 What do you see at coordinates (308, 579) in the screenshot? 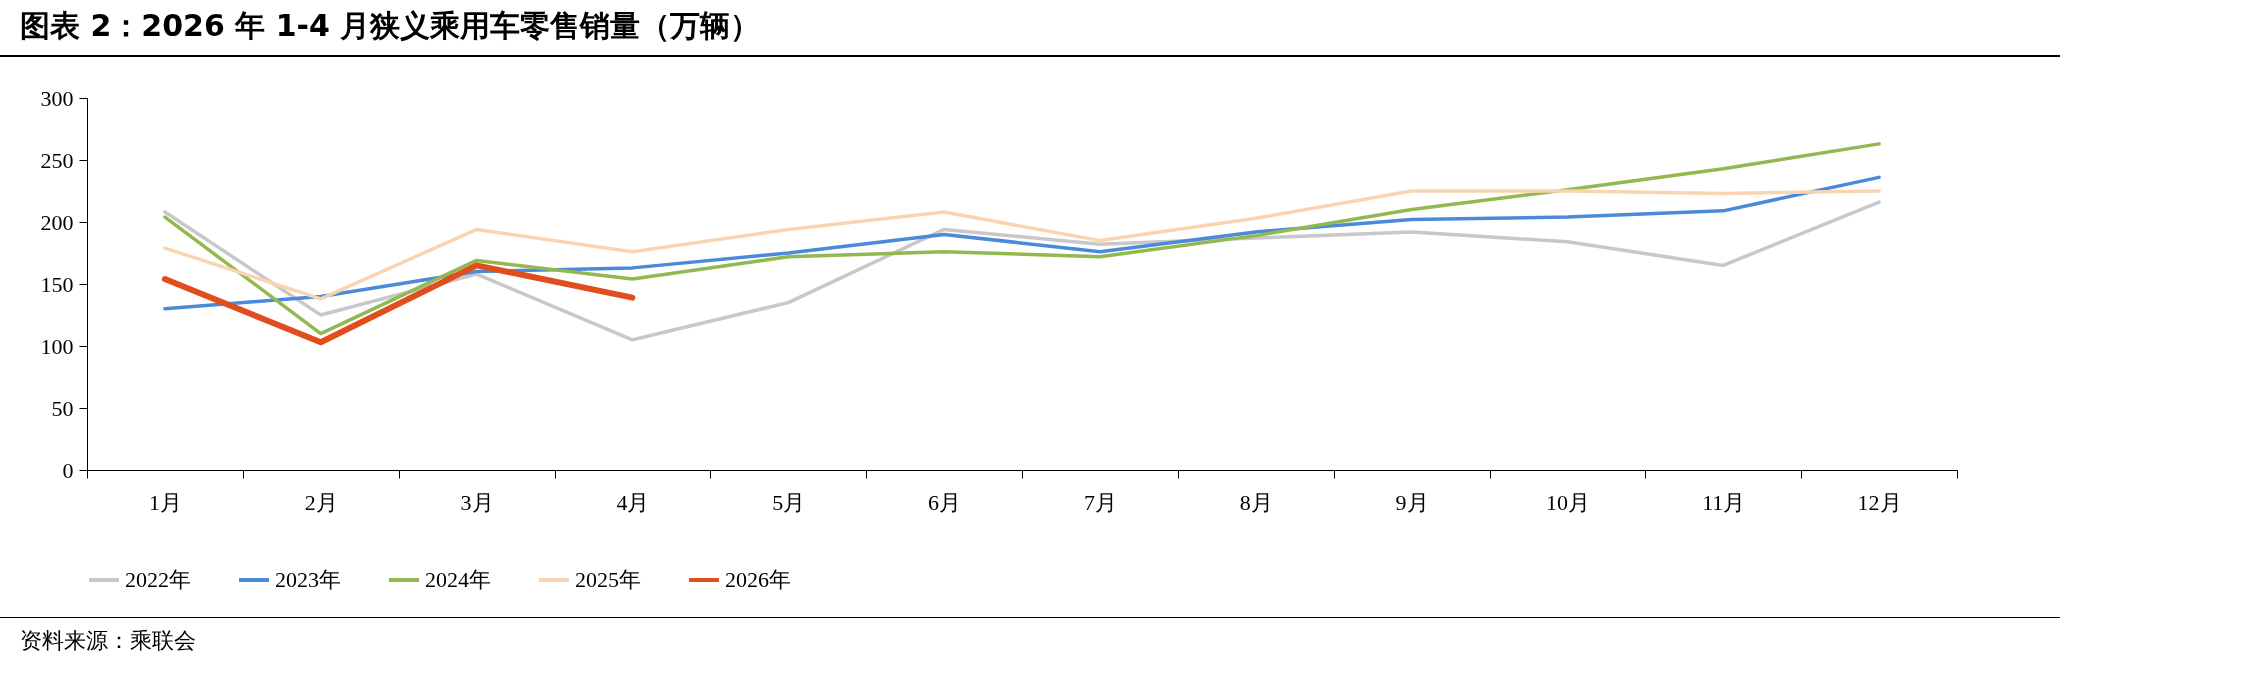
I see `legend-label: 2023年` at bounding box center [308, 579].